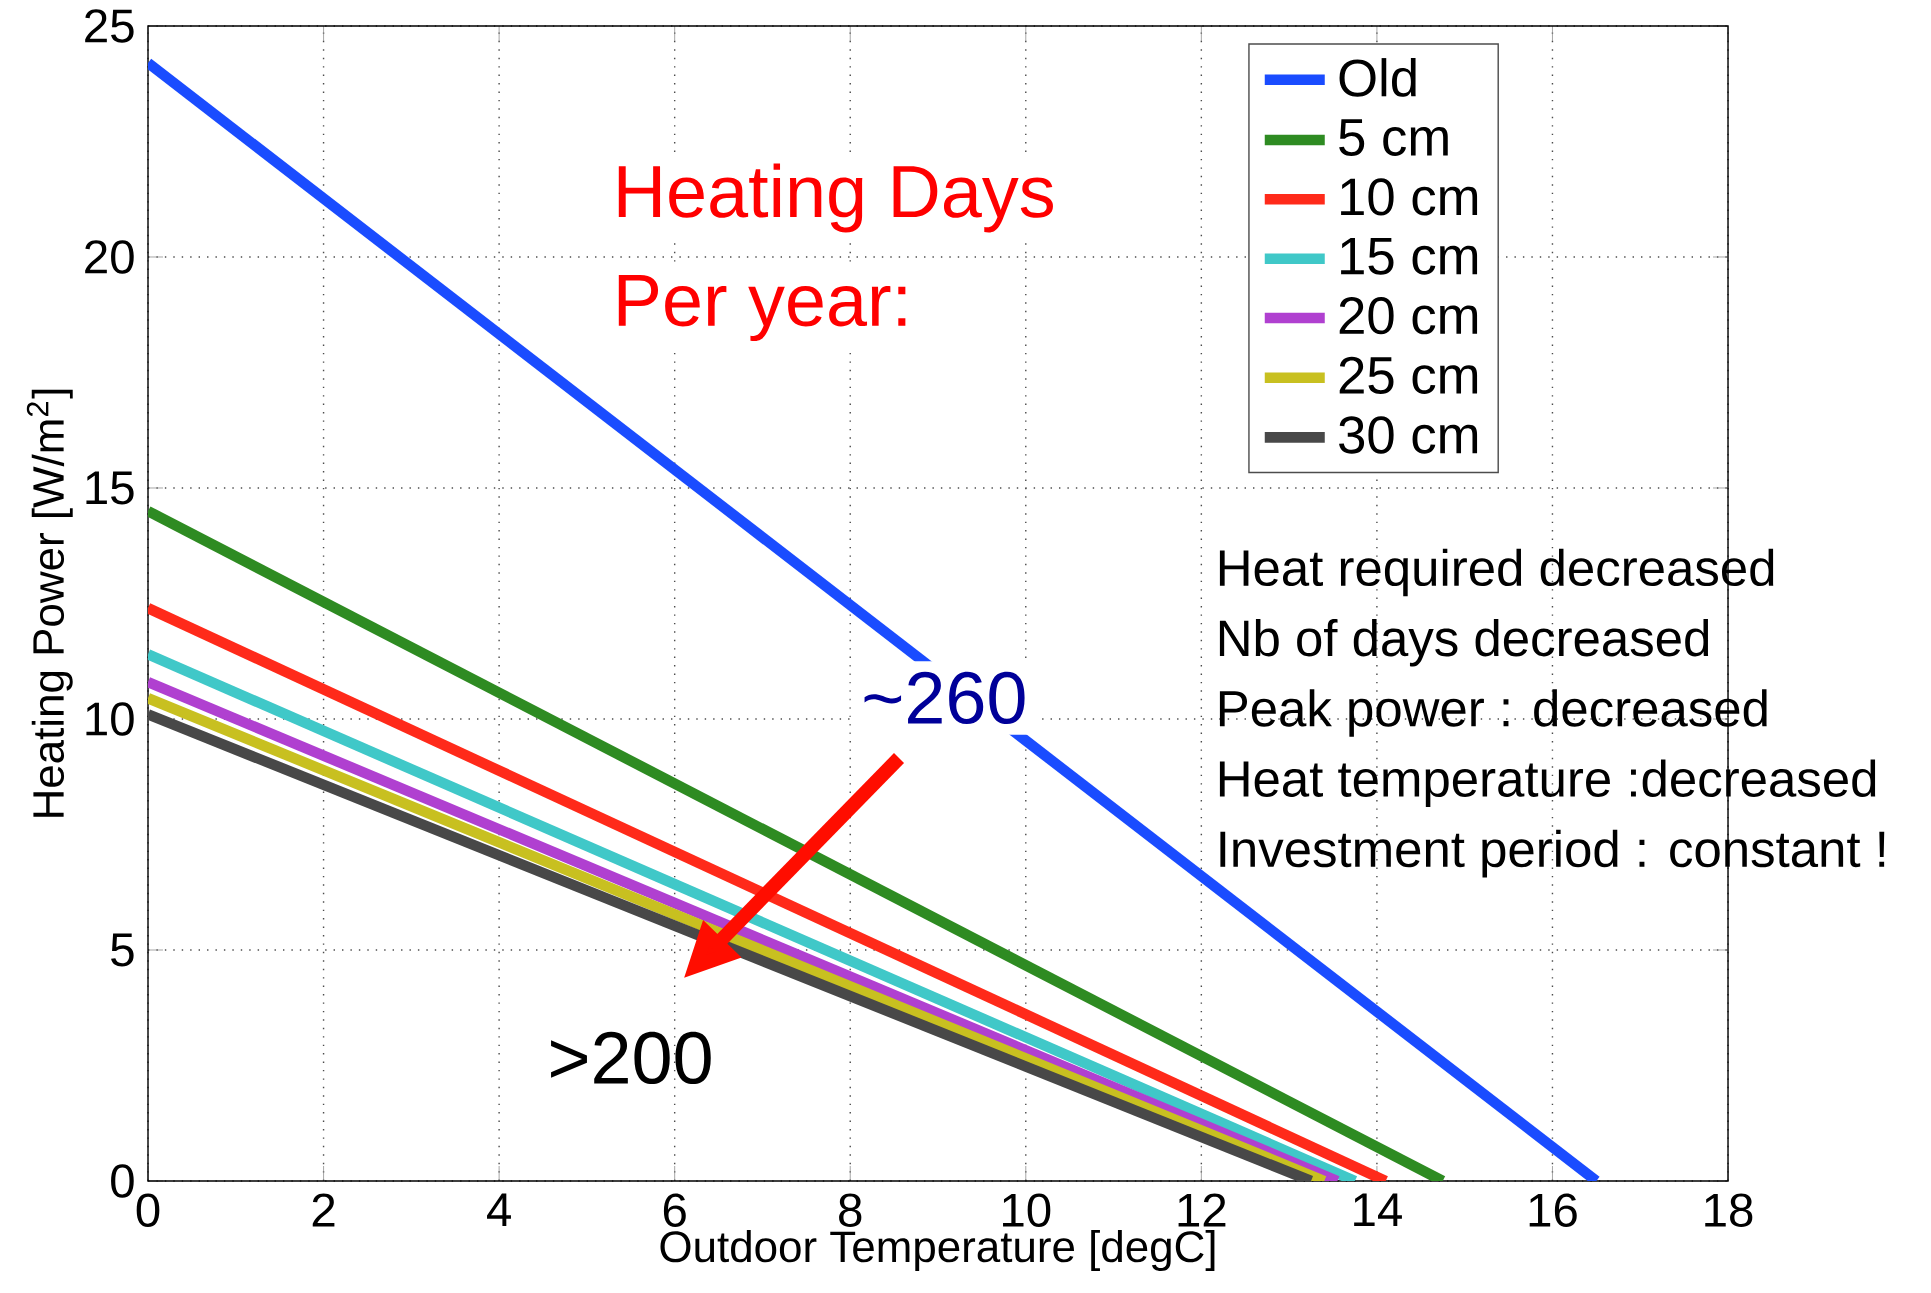 This screenshot has height=1293, width=1931. What do you see at coordinates (49, 603) in the screenshot?
I see `y-axis-title: Heating Power [W/m$^{2}$]` at bounding box center [49, 603].